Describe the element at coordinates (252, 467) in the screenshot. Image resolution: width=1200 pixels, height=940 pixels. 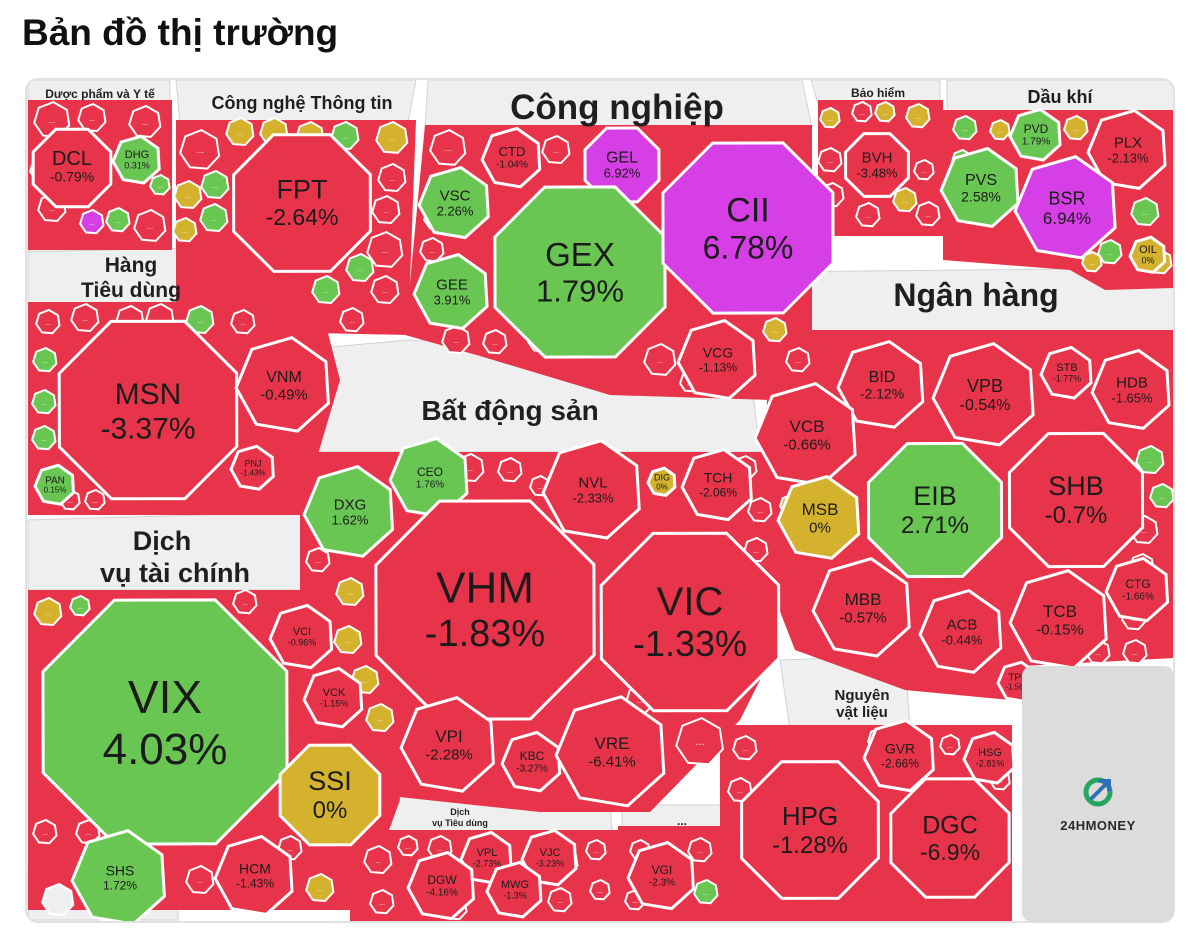
I see `stock-tile-pnj: PNJ-1.43%` at that location.